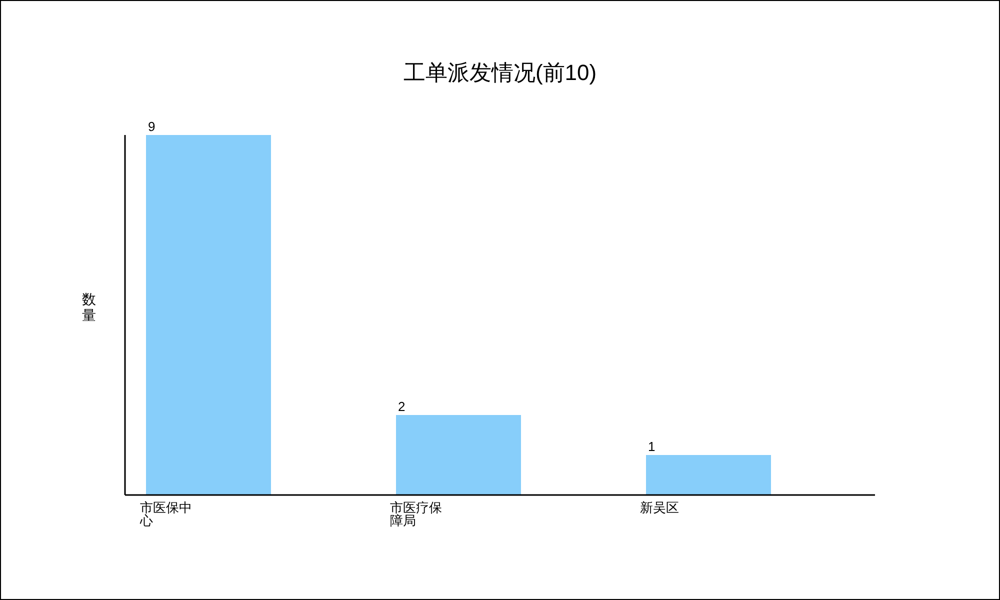 The width and height of the screenshot is (1000, 600). Describe the element at coordinates (152, 126) in the screenshot. I see `data-label: 9` at that location.